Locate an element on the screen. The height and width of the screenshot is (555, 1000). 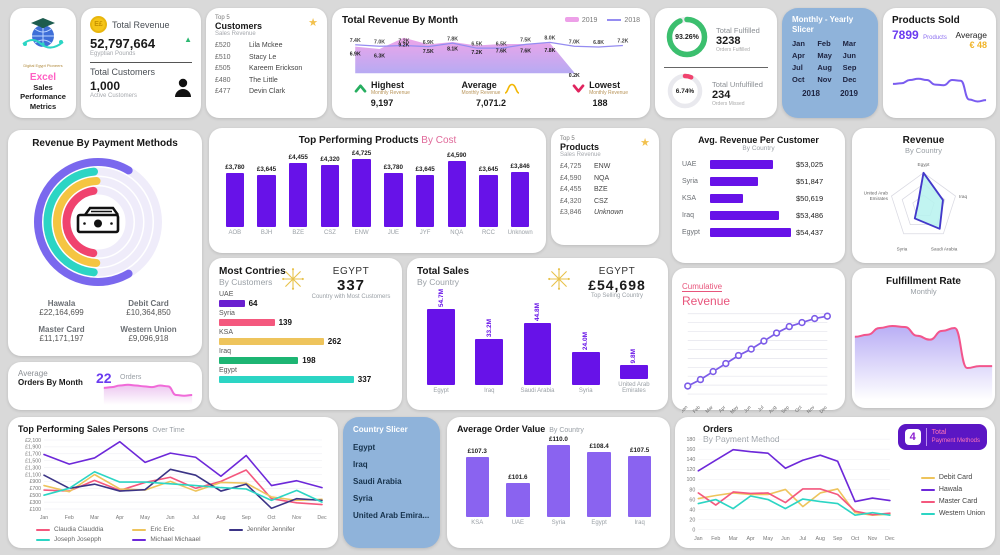
list-item: £3,846 Unknown is located at coordinates (605, 212).